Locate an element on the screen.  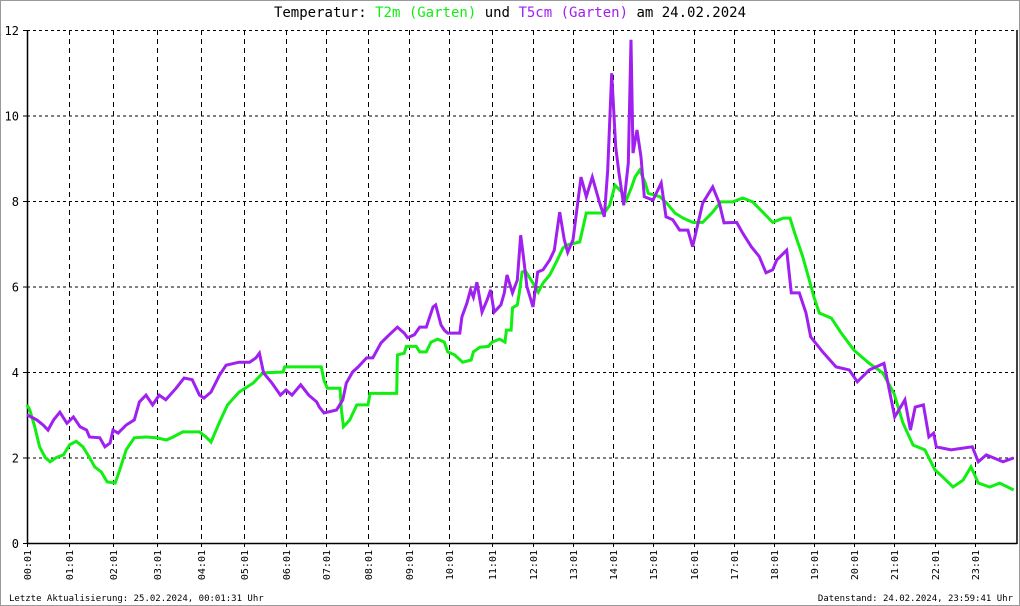
x-tick-label: 23:01 is located at coordinates (976, 565).